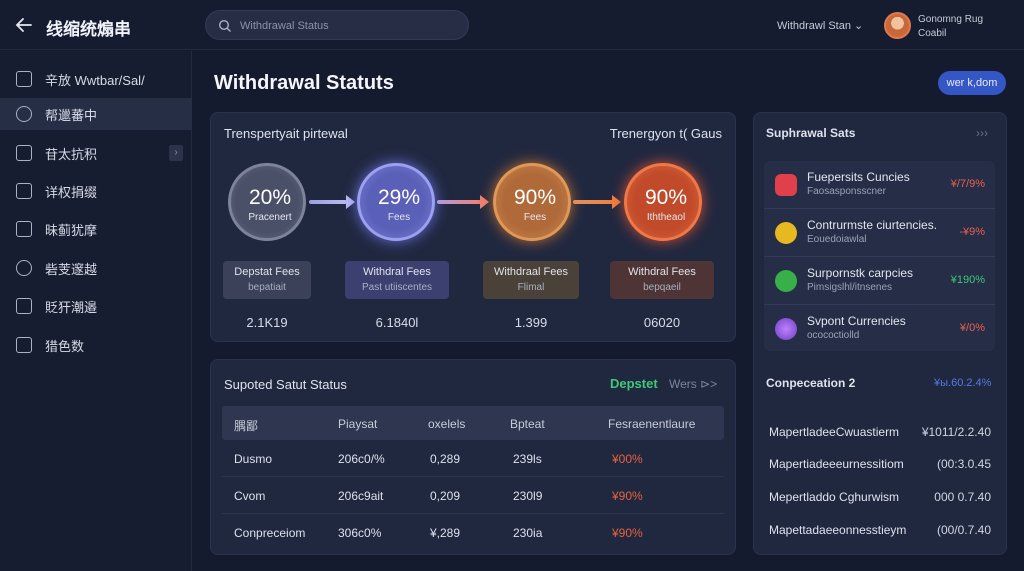  What do you see at coordinates (662, 322) in the screenshot?
I see `fee-amount: 06020` at bounding box center [662, 322].